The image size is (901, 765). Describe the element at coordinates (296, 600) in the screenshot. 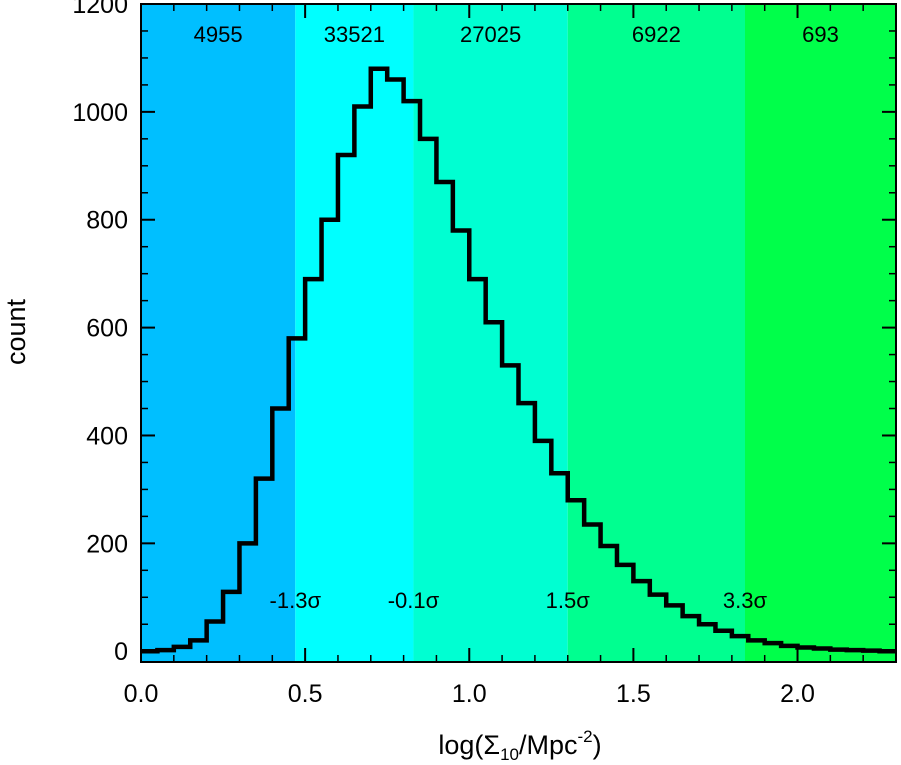

I see `band-sigma-1: -1.3σ` at that location.